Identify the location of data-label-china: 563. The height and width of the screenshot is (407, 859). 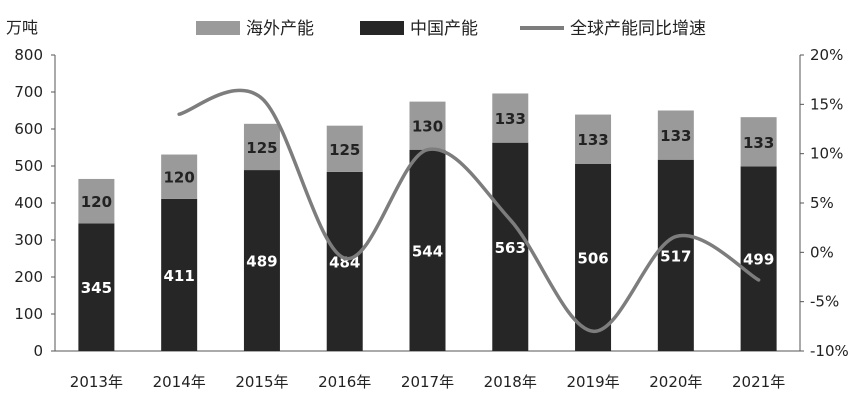
(510, 248).